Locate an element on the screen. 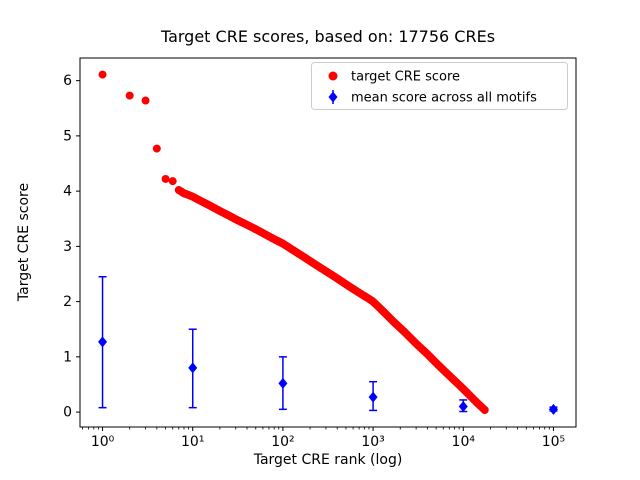 Image resolution: width=640 pixels, height=480 pixels. chart-title: Target CRE scores, based on: 17756 CREs is located at coordinates (328, 36).